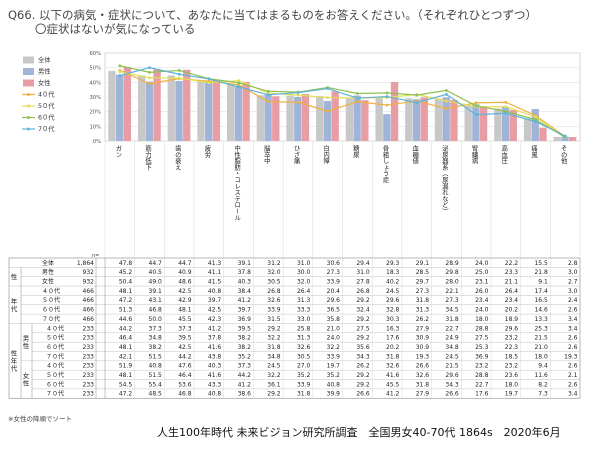 Image resolution: width=612 pixels, height=452 pixels. I want to click on table-cell: 22.3, so click(512, 347).